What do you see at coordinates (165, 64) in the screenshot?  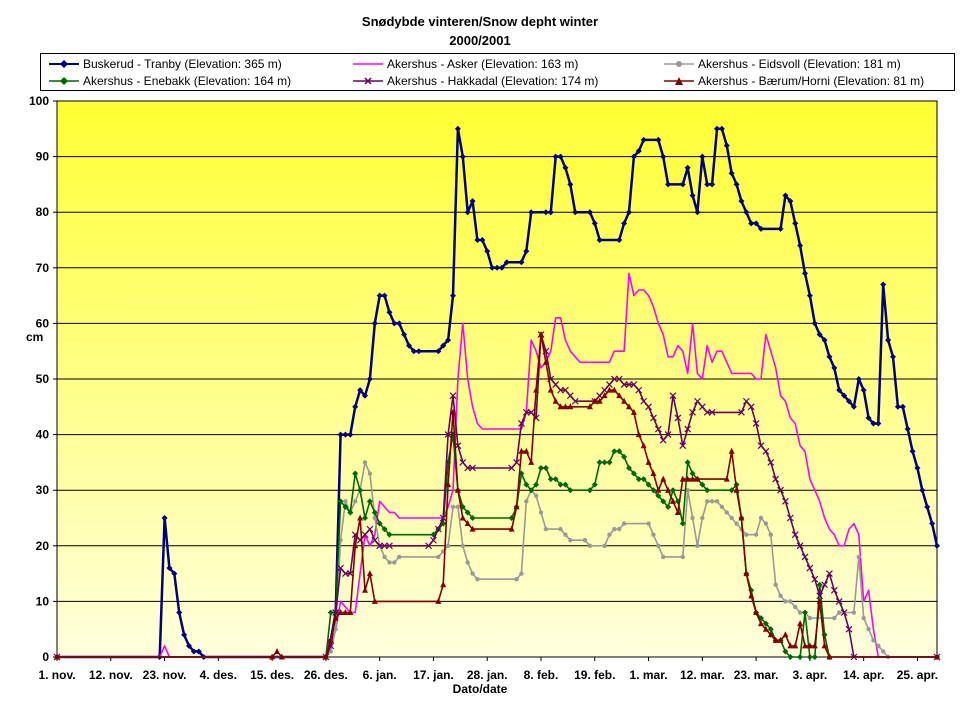 I see `legend-item-tranby: Buskerud - Tranby (Elevation: 365 m)` at bounding box center [165, 64].